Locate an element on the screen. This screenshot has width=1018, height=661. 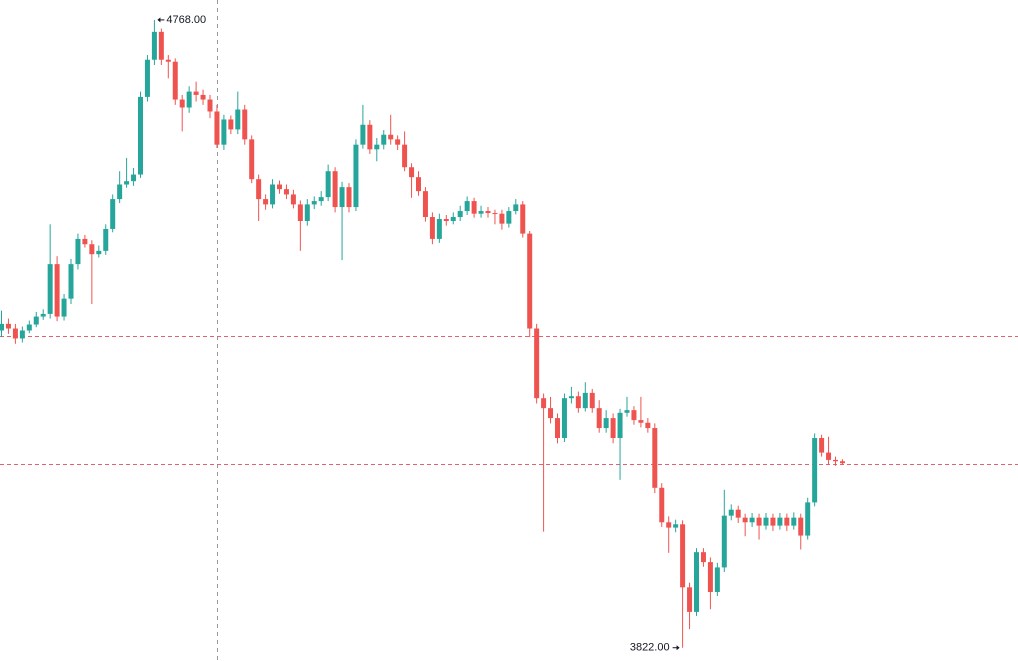
annotation-label: 4768.00 is located at coordinates (186, 20).